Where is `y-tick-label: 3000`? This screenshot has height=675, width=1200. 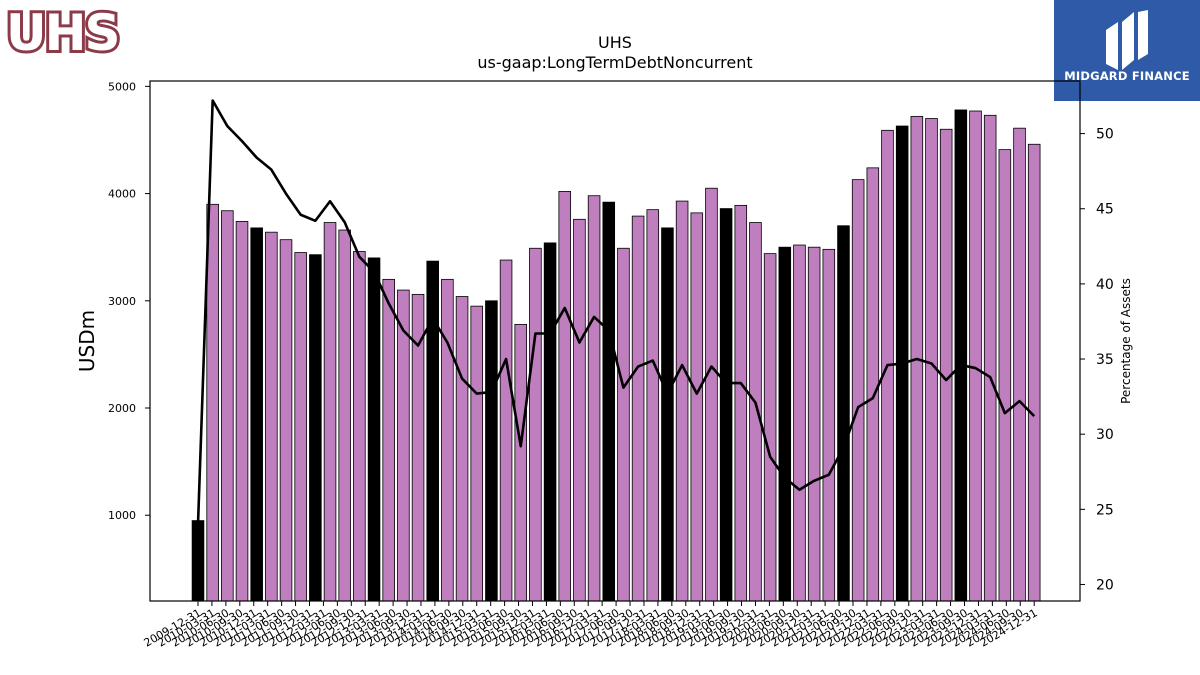 y-tick-label: 3000 is located at coordinates (122, 301).